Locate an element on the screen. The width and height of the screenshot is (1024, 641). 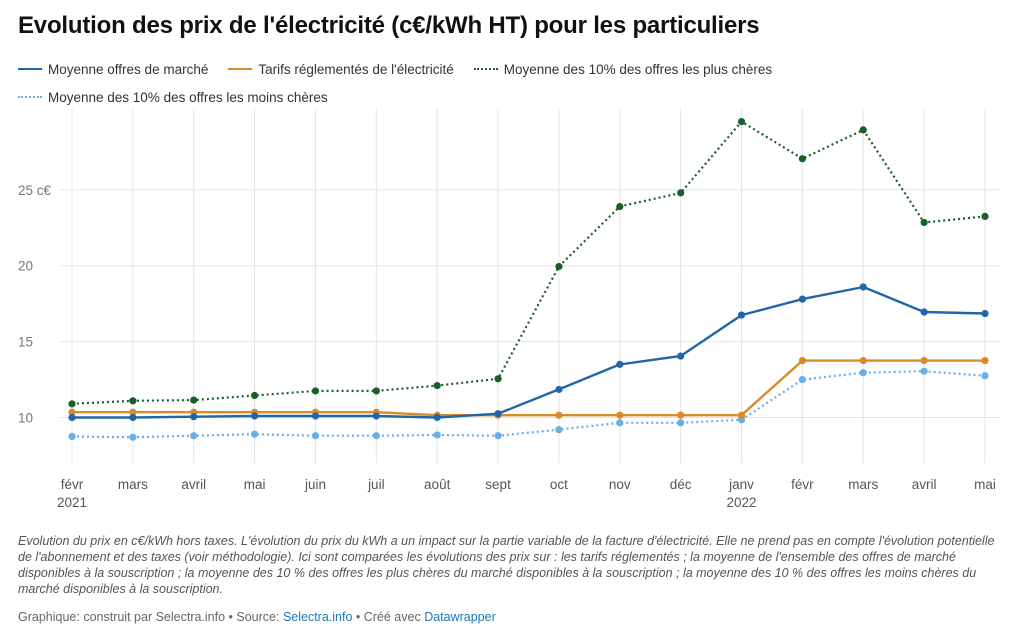
legend-item-regulated: Tarifs réglementés de l'électricité is located at coordinates (341, 69).